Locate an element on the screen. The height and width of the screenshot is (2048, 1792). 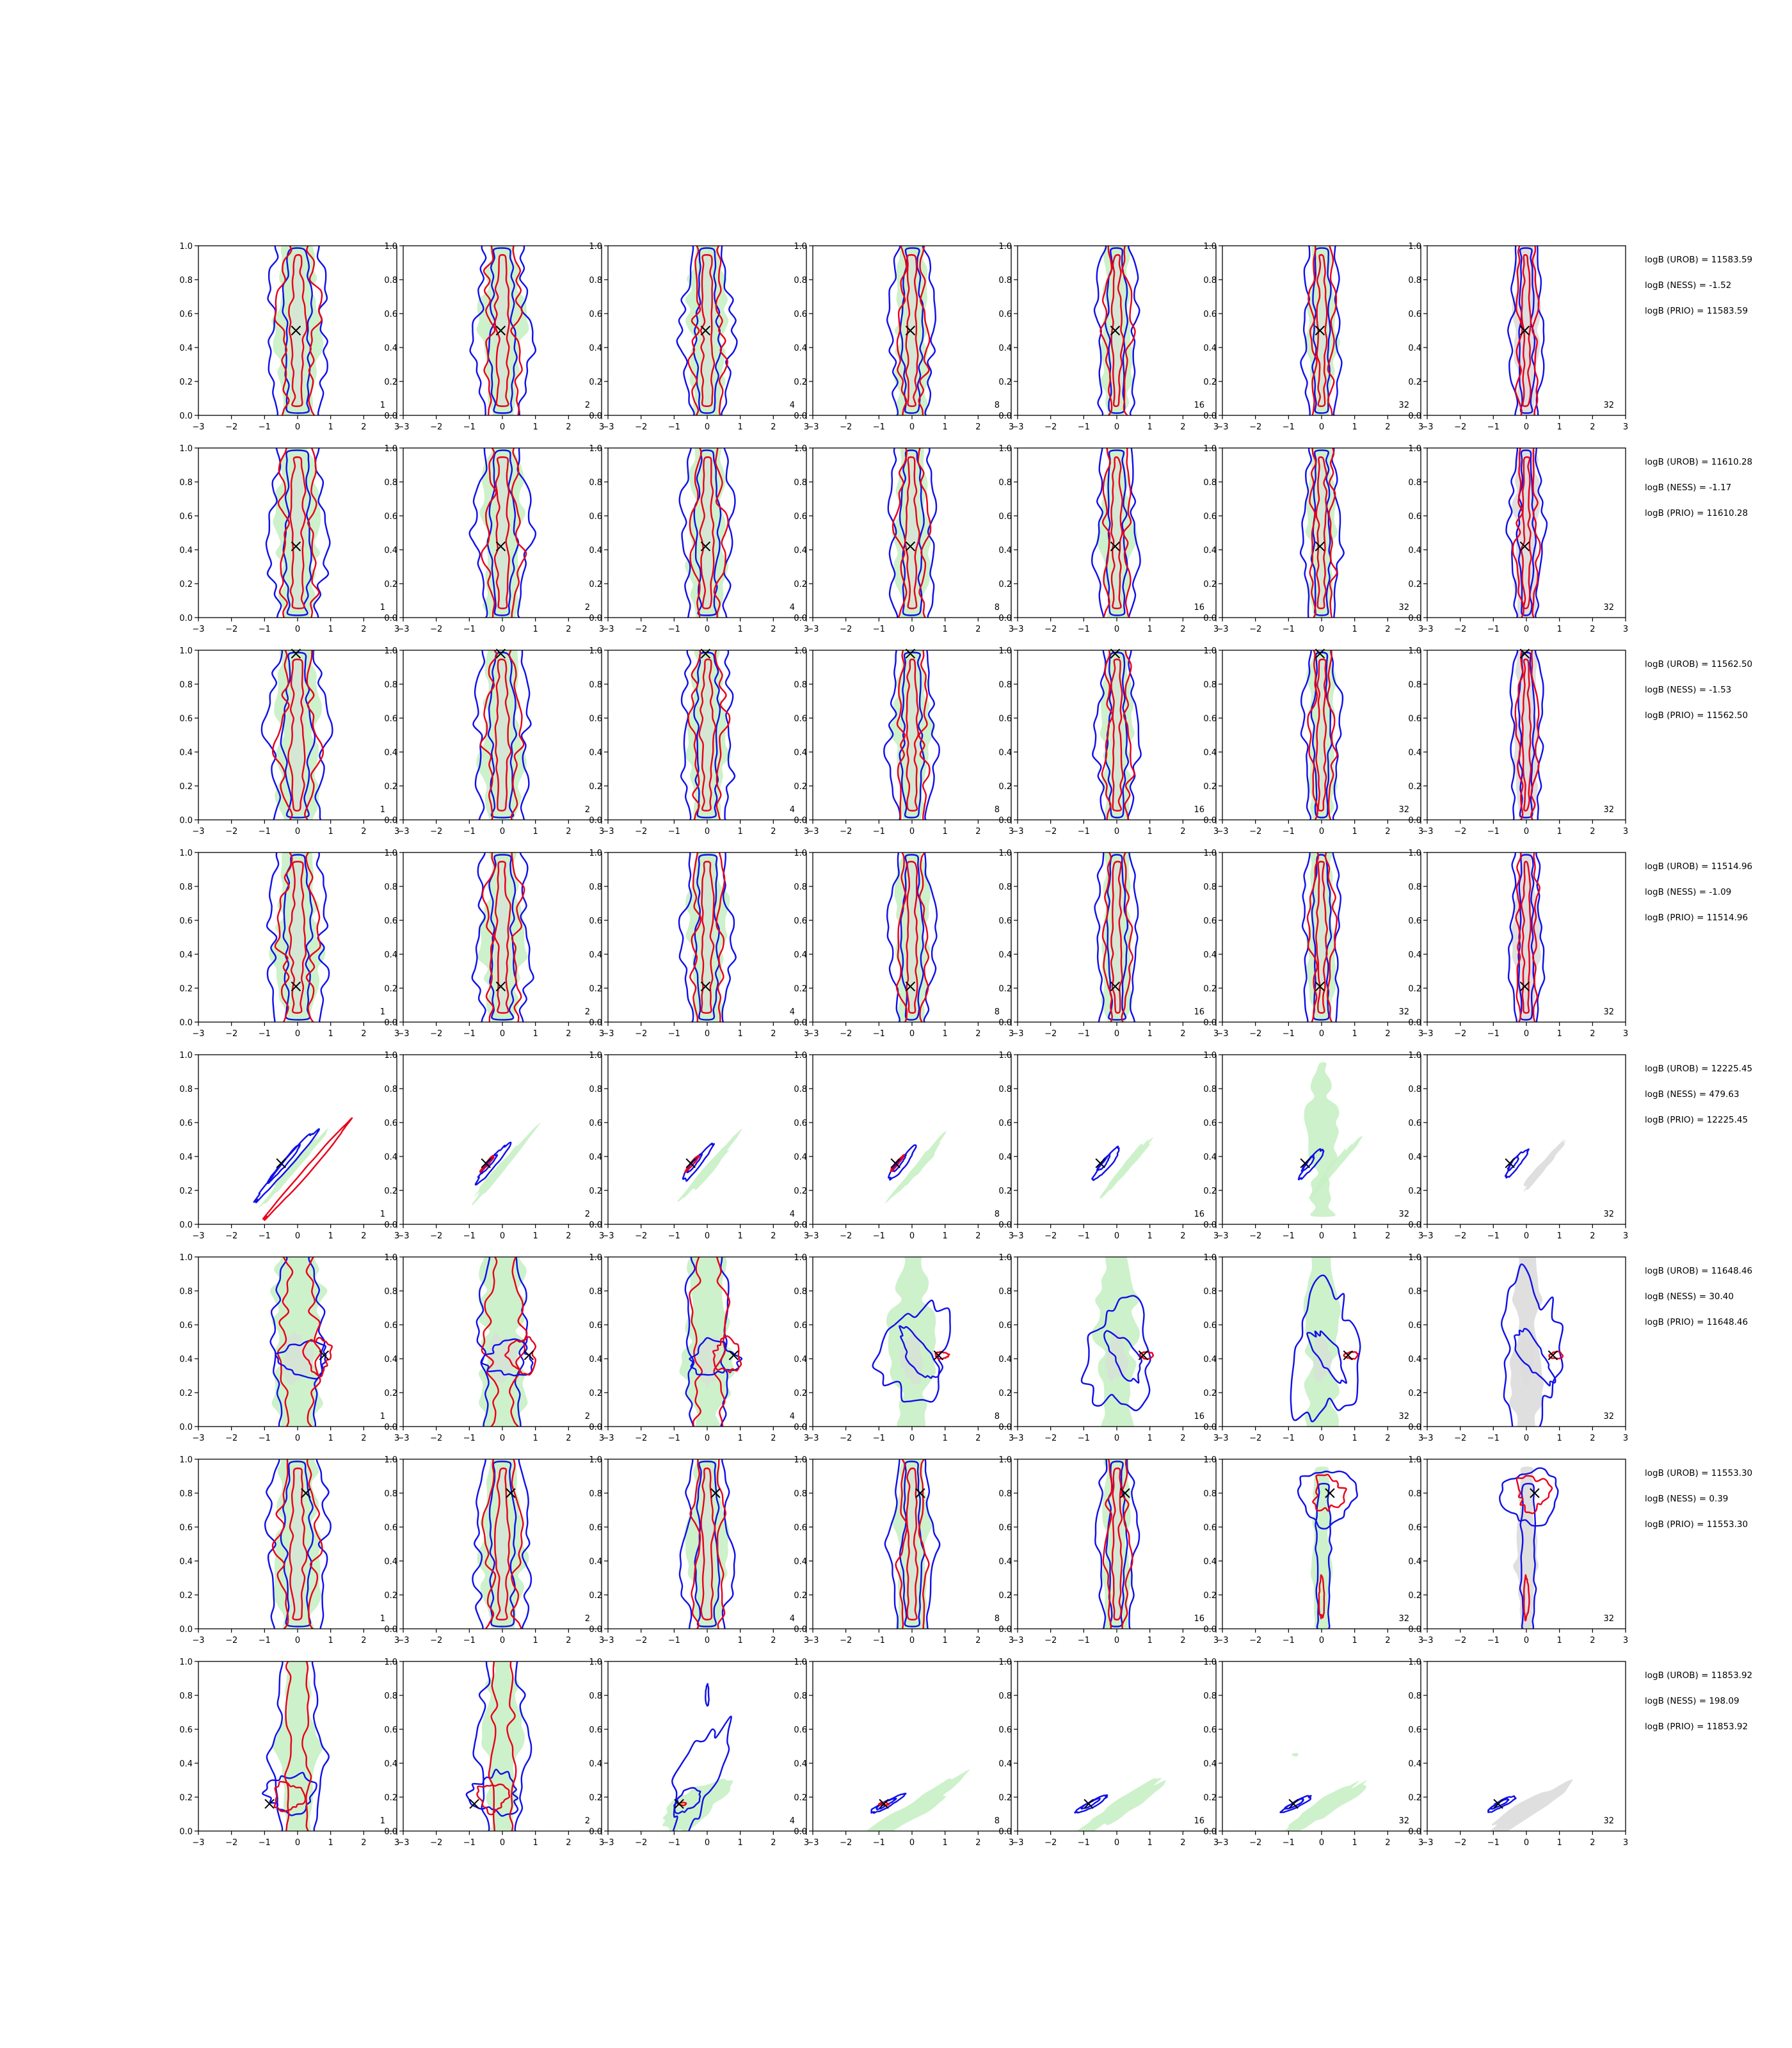
panel-r3-c5: −3 −2 −1 0 1 2 30.00.20.40.60.81.016 is located at coordinates (1108, 741).